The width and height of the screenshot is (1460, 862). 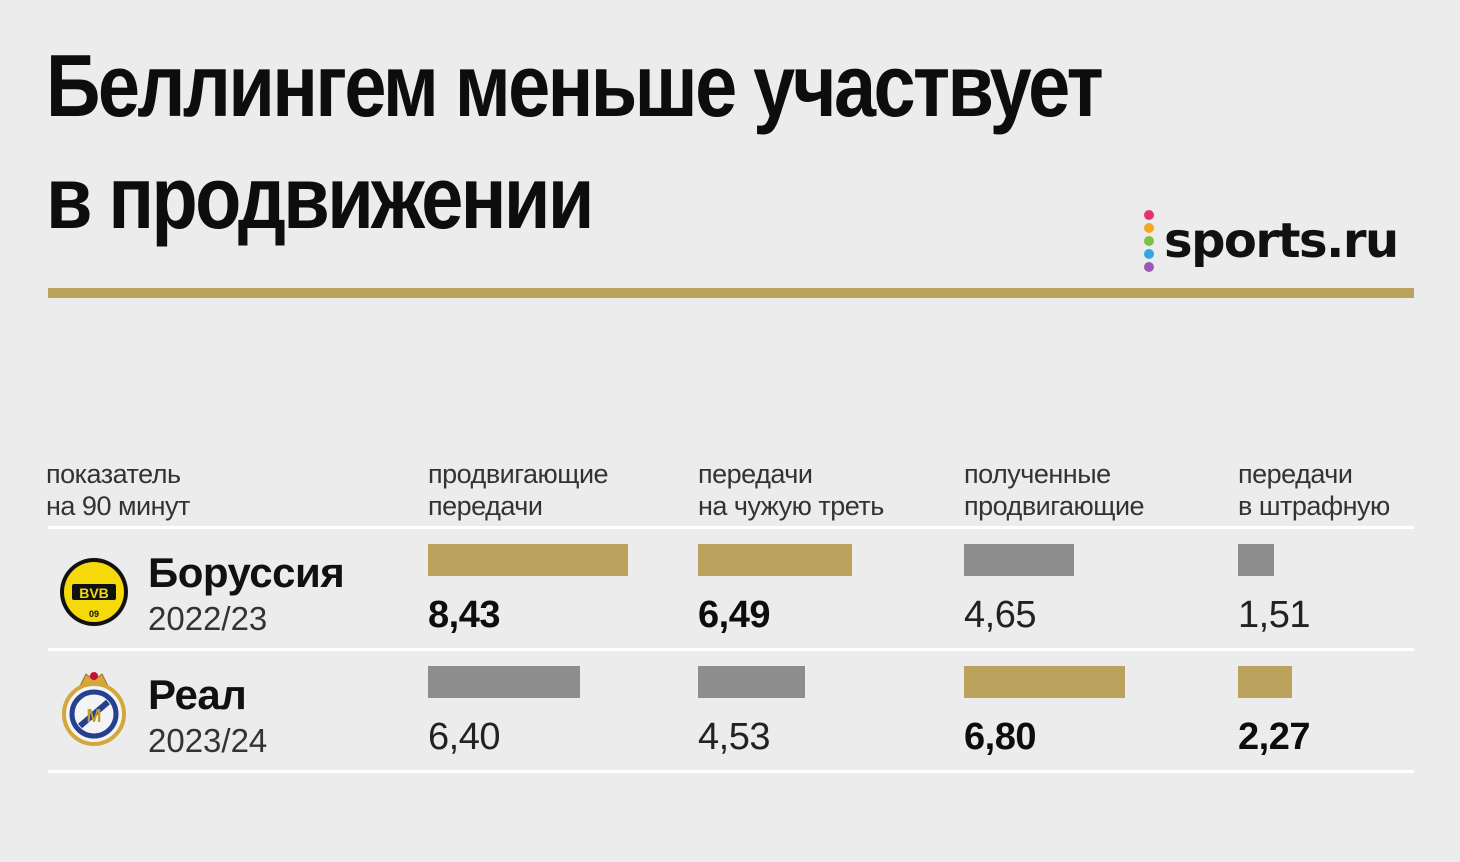 What do you see at coordinates (1000, 615) in the screenshot?
I see `data-label: 4,65` at bounding box center [1000, 615].